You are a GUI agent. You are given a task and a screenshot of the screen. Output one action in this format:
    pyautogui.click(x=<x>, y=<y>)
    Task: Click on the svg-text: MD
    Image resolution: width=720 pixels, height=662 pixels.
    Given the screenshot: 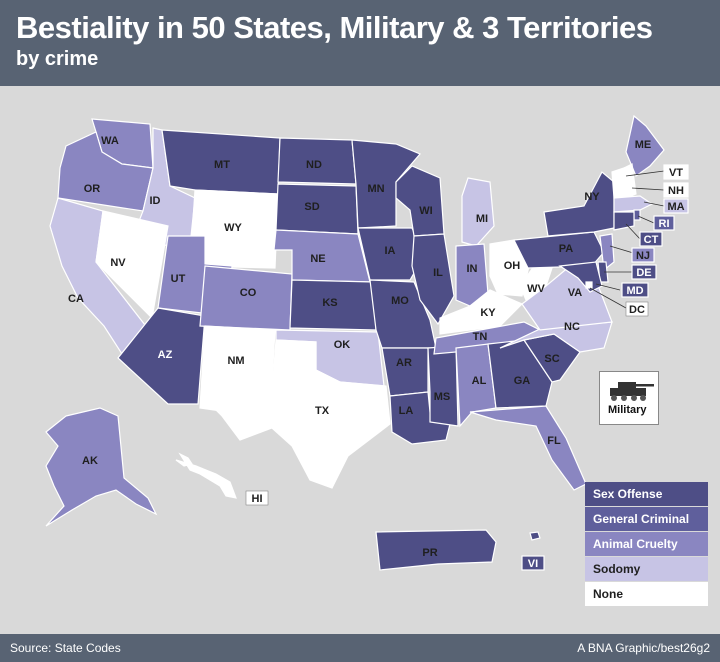 What is the action you would take?
    pyautogui.click(x=634, y=291)
    